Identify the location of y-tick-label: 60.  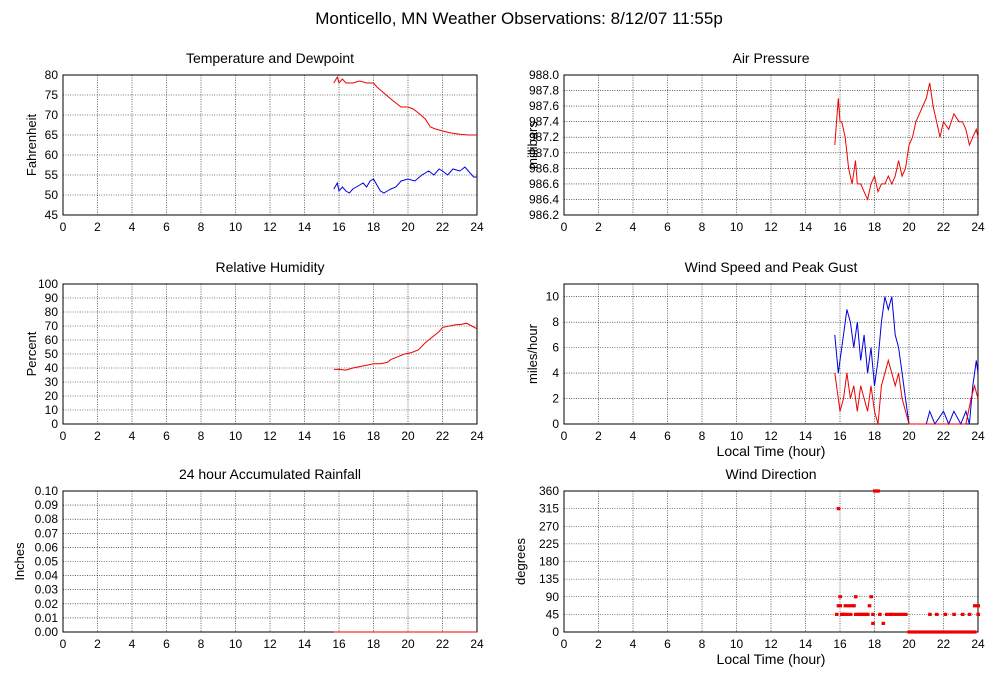
(52, 155).